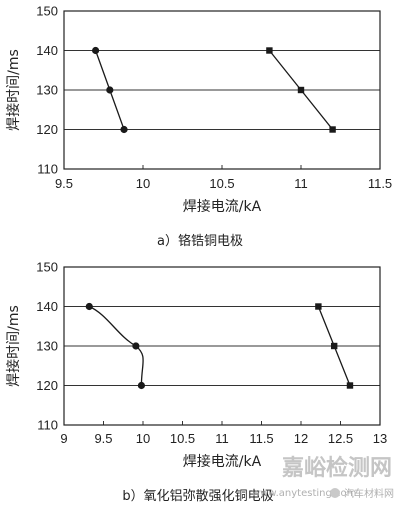  Describe the element at coordinates (63, 438) in the screenshot. I see `x-tick-label: 9` at that location.